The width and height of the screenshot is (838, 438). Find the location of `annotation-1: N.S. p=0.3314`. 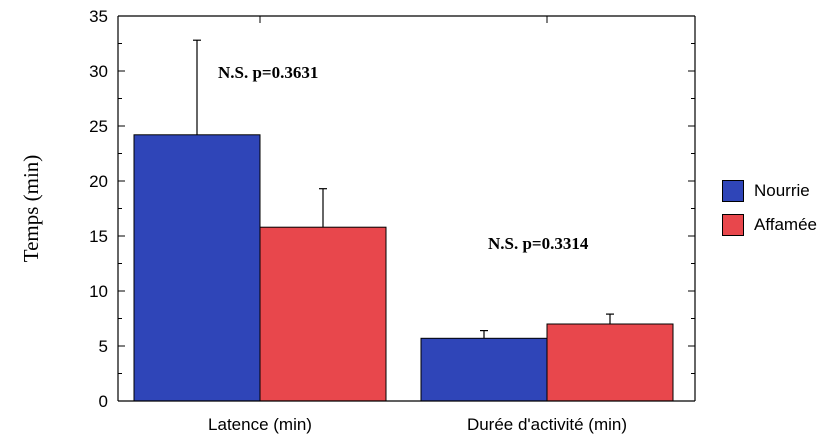

annotation-1: N.S. p=0.3314 is located at coordinates (538, 243).